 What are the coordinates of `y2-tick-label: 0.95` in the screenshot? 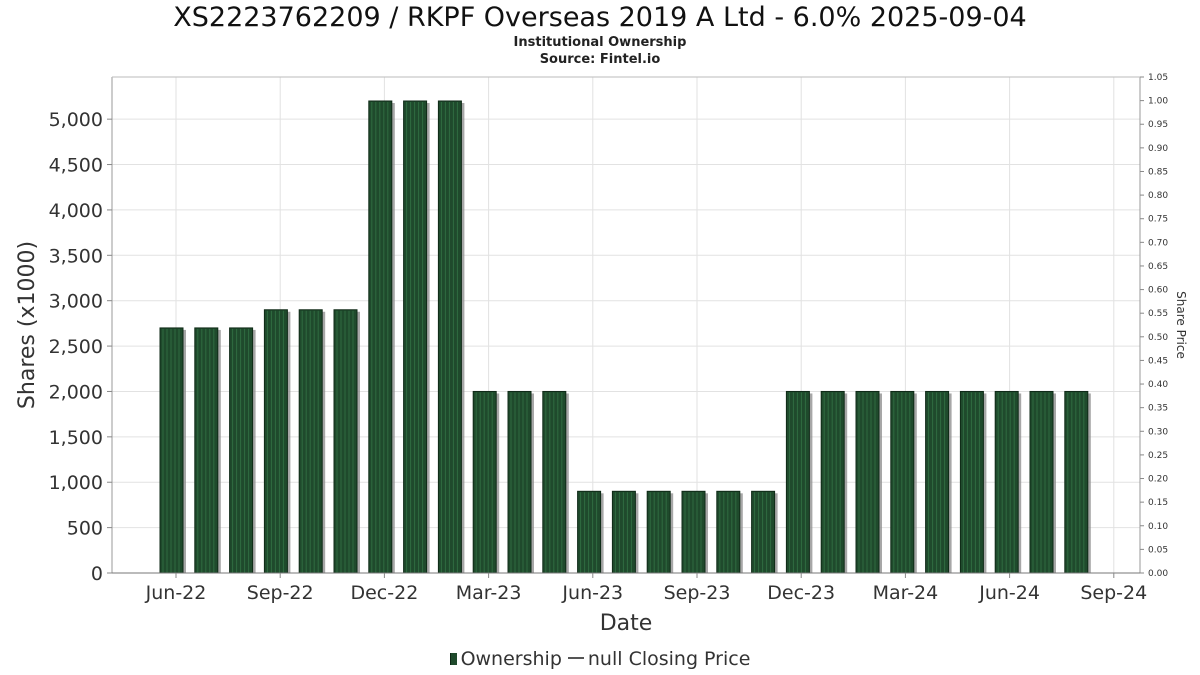 It's located at (1158, 125).